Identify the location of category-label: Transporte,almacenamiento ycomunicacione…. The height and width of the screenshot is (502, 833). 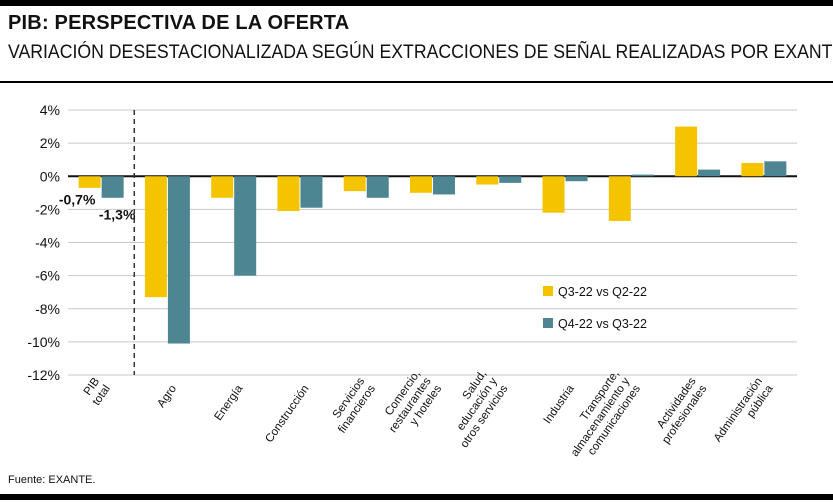
(606, 413).